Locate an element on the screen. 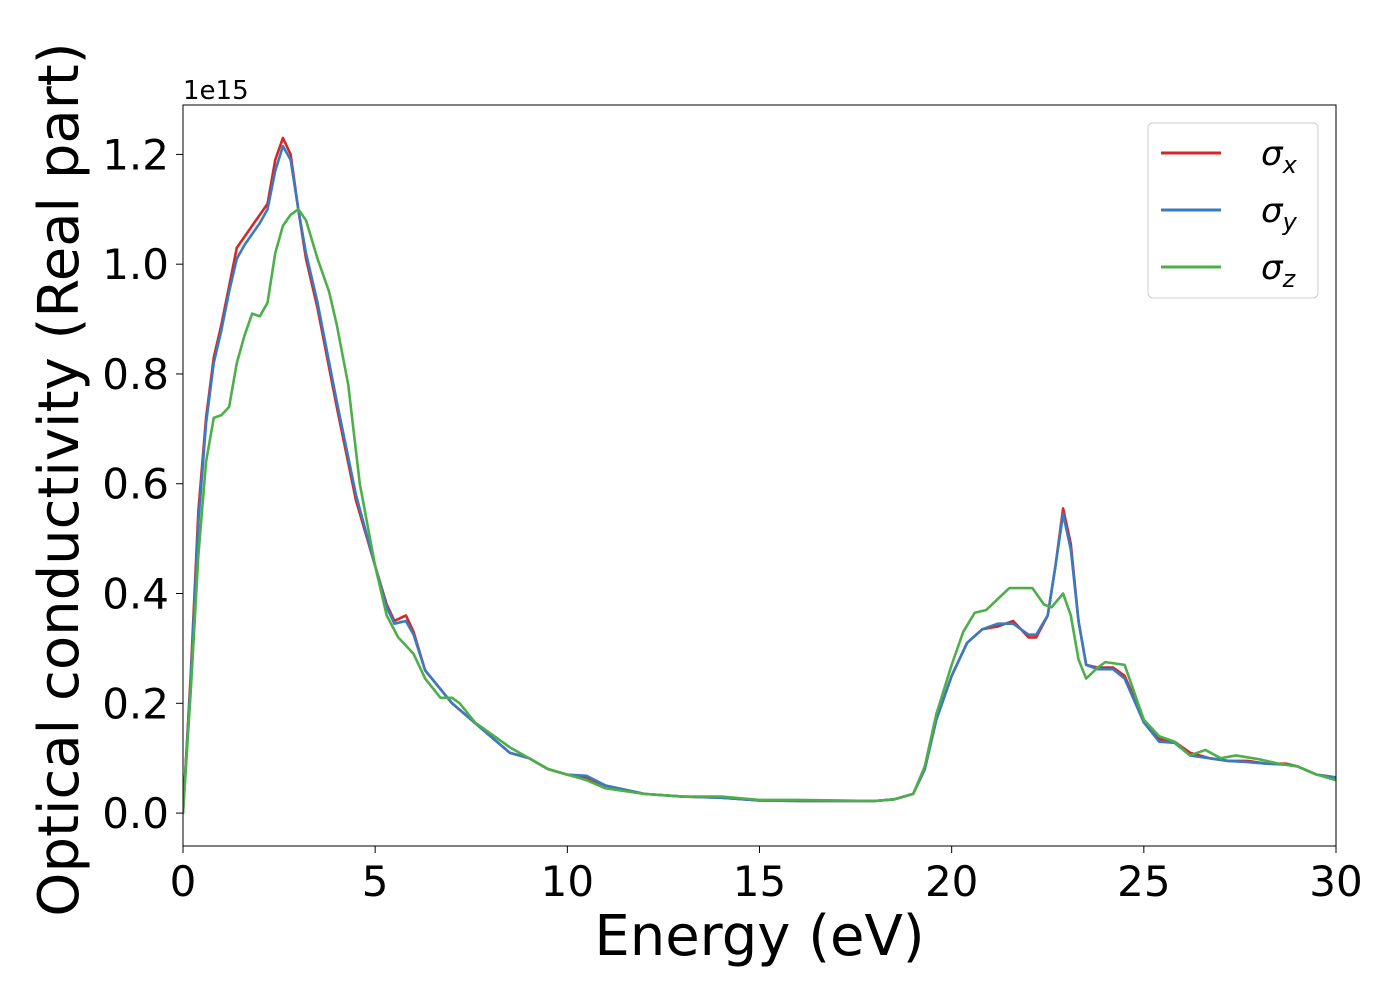 This screenshot has height=1000, width=1400. legend-subscript: z is located at coordinates (1289, 279).